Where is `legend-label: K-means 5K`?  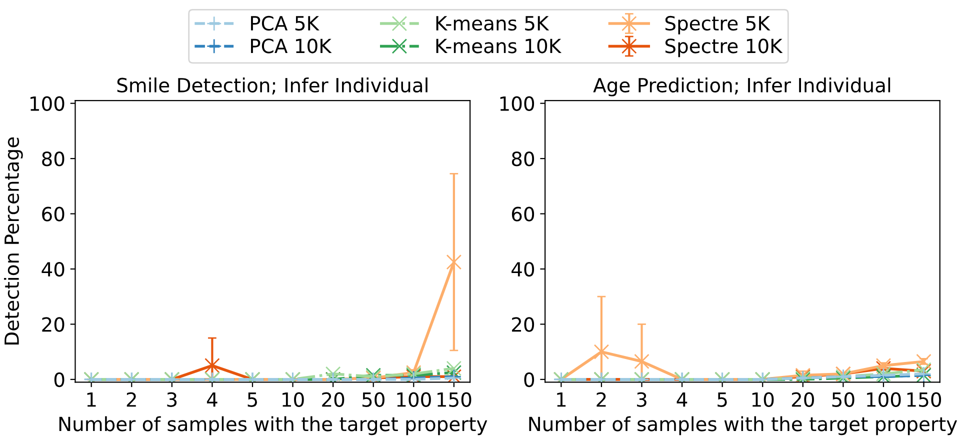
legend-label: K-means 5K is located at coordinates (493, 23).